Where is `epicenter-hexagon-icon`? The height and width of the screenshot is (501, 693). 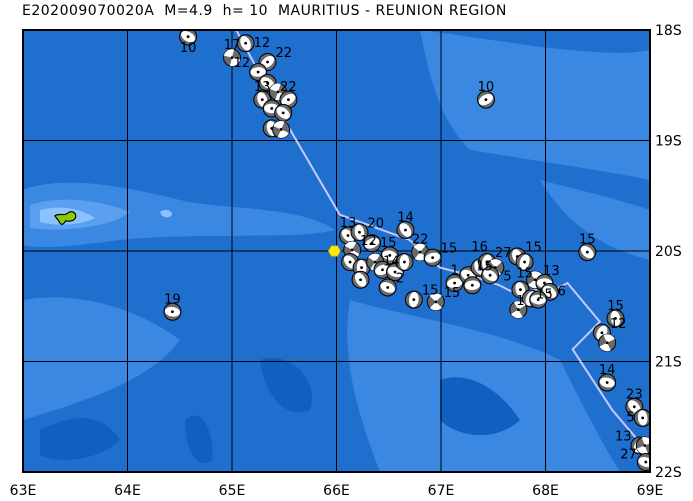 epicenter-hexagon-icon is located at coordinates (334, 251).